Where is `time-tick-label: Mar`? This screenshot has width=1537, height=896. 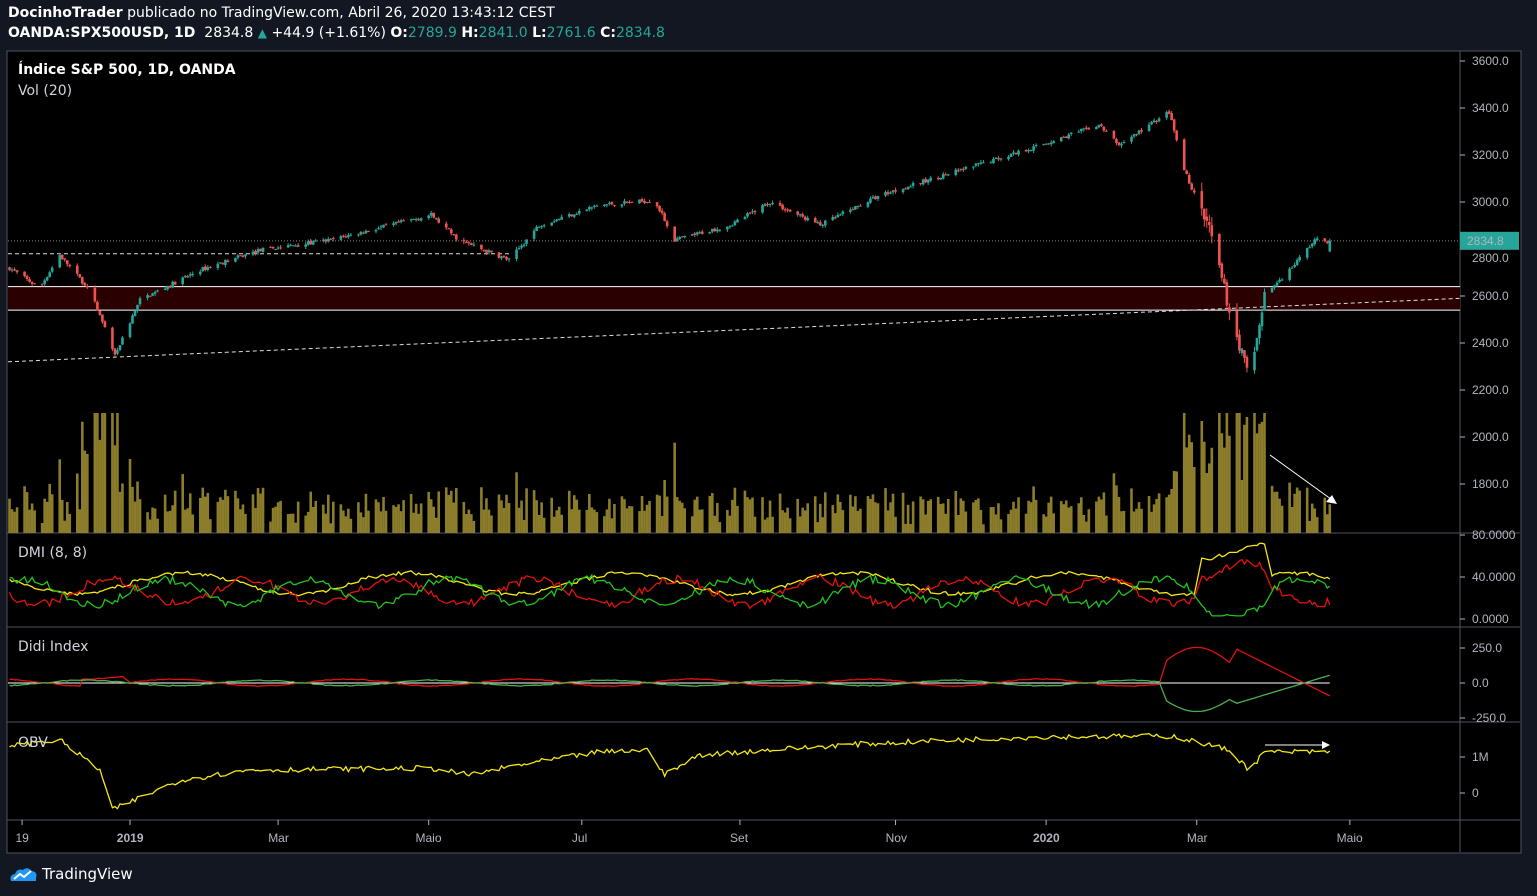 time-tick-label: Mar is located at coordinates (278, 838).